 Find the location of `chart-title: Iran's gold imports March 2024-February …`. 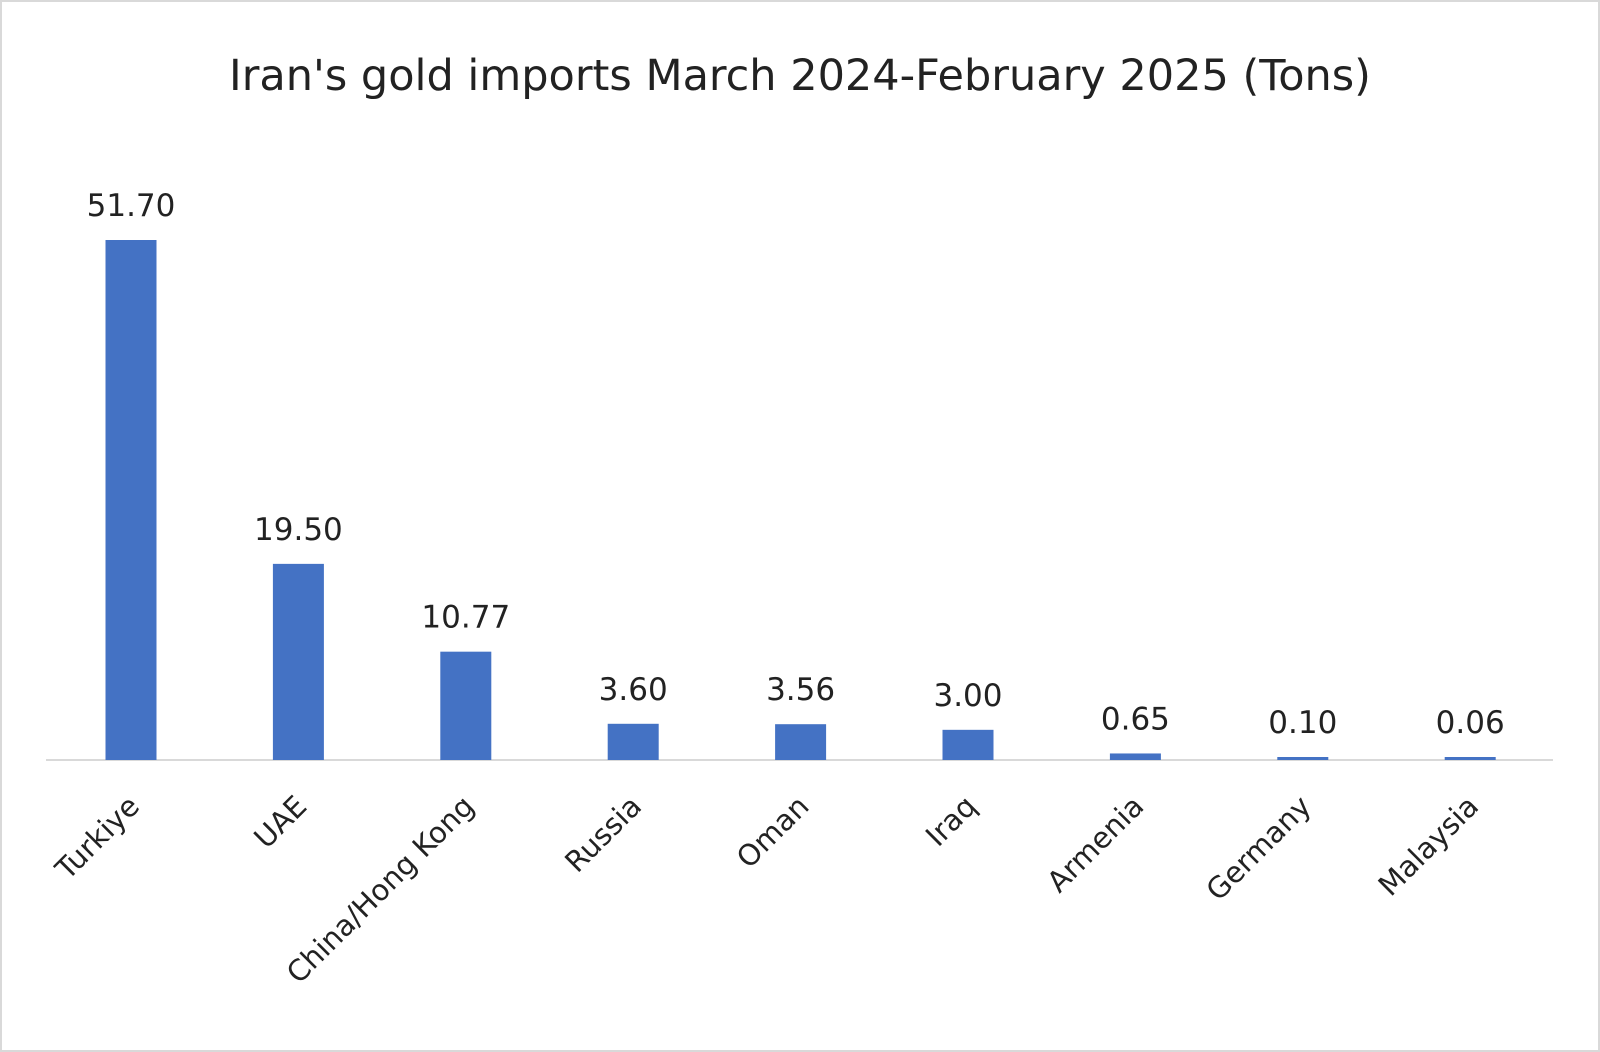

chart-title: Iran's gold imports March 2024-February … is located at coordinates (800, 76).